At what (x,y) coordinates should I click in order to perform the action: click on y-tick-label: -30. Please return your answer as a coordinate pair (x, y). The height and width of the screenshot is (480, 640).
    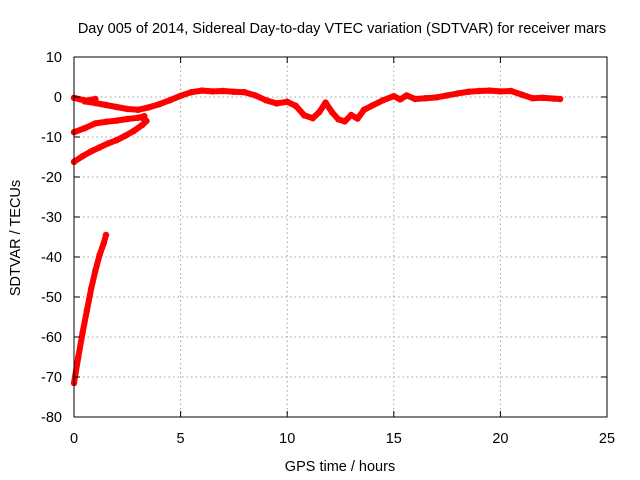
    Looking at the image, I should click on (51, 218).